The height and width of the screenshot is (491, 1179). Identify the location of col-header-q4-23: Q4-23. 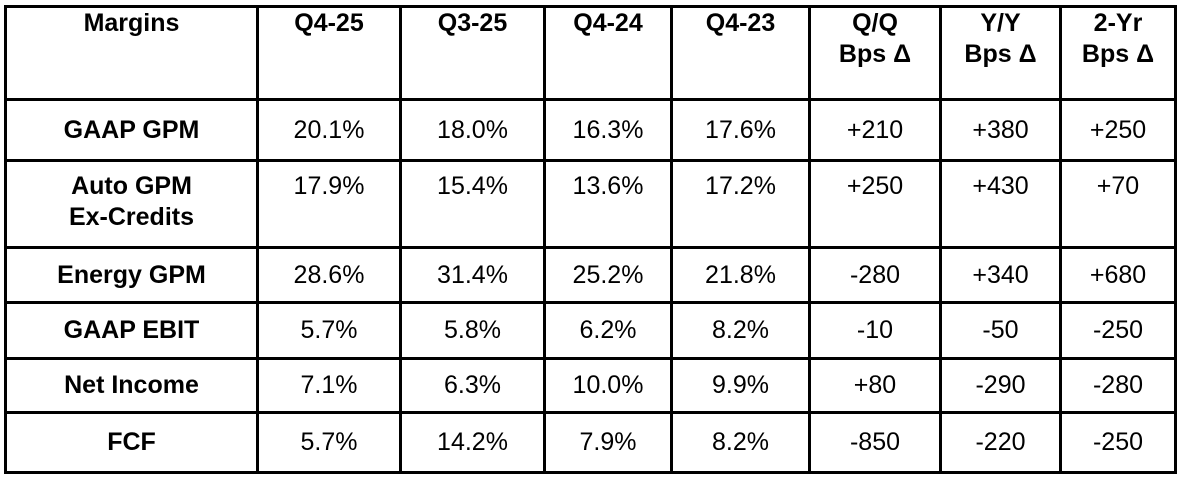
(740, 53).